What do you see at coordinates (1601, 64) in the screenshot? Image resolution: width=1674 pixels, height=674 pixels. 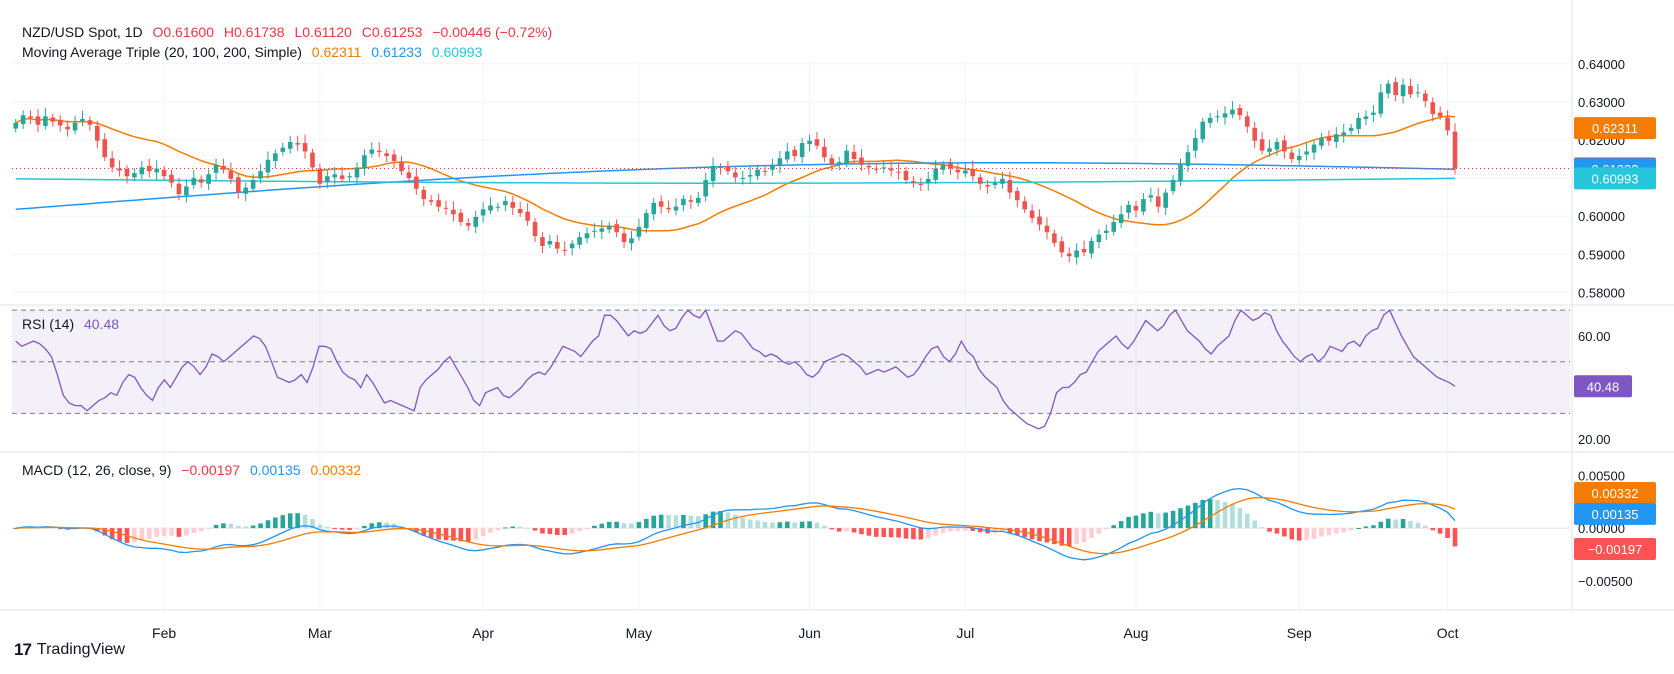 I see `price-tick-label: 0.64000` at bounding box center [1601, 64].